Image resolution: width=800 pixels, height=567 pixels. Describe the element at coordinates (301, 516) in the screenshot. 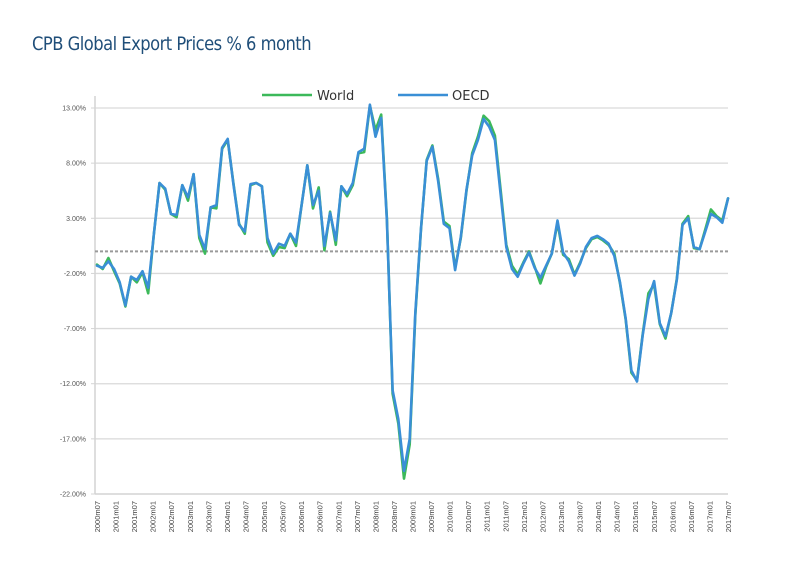

I see `x-tick-label: 2006m01` at that location.